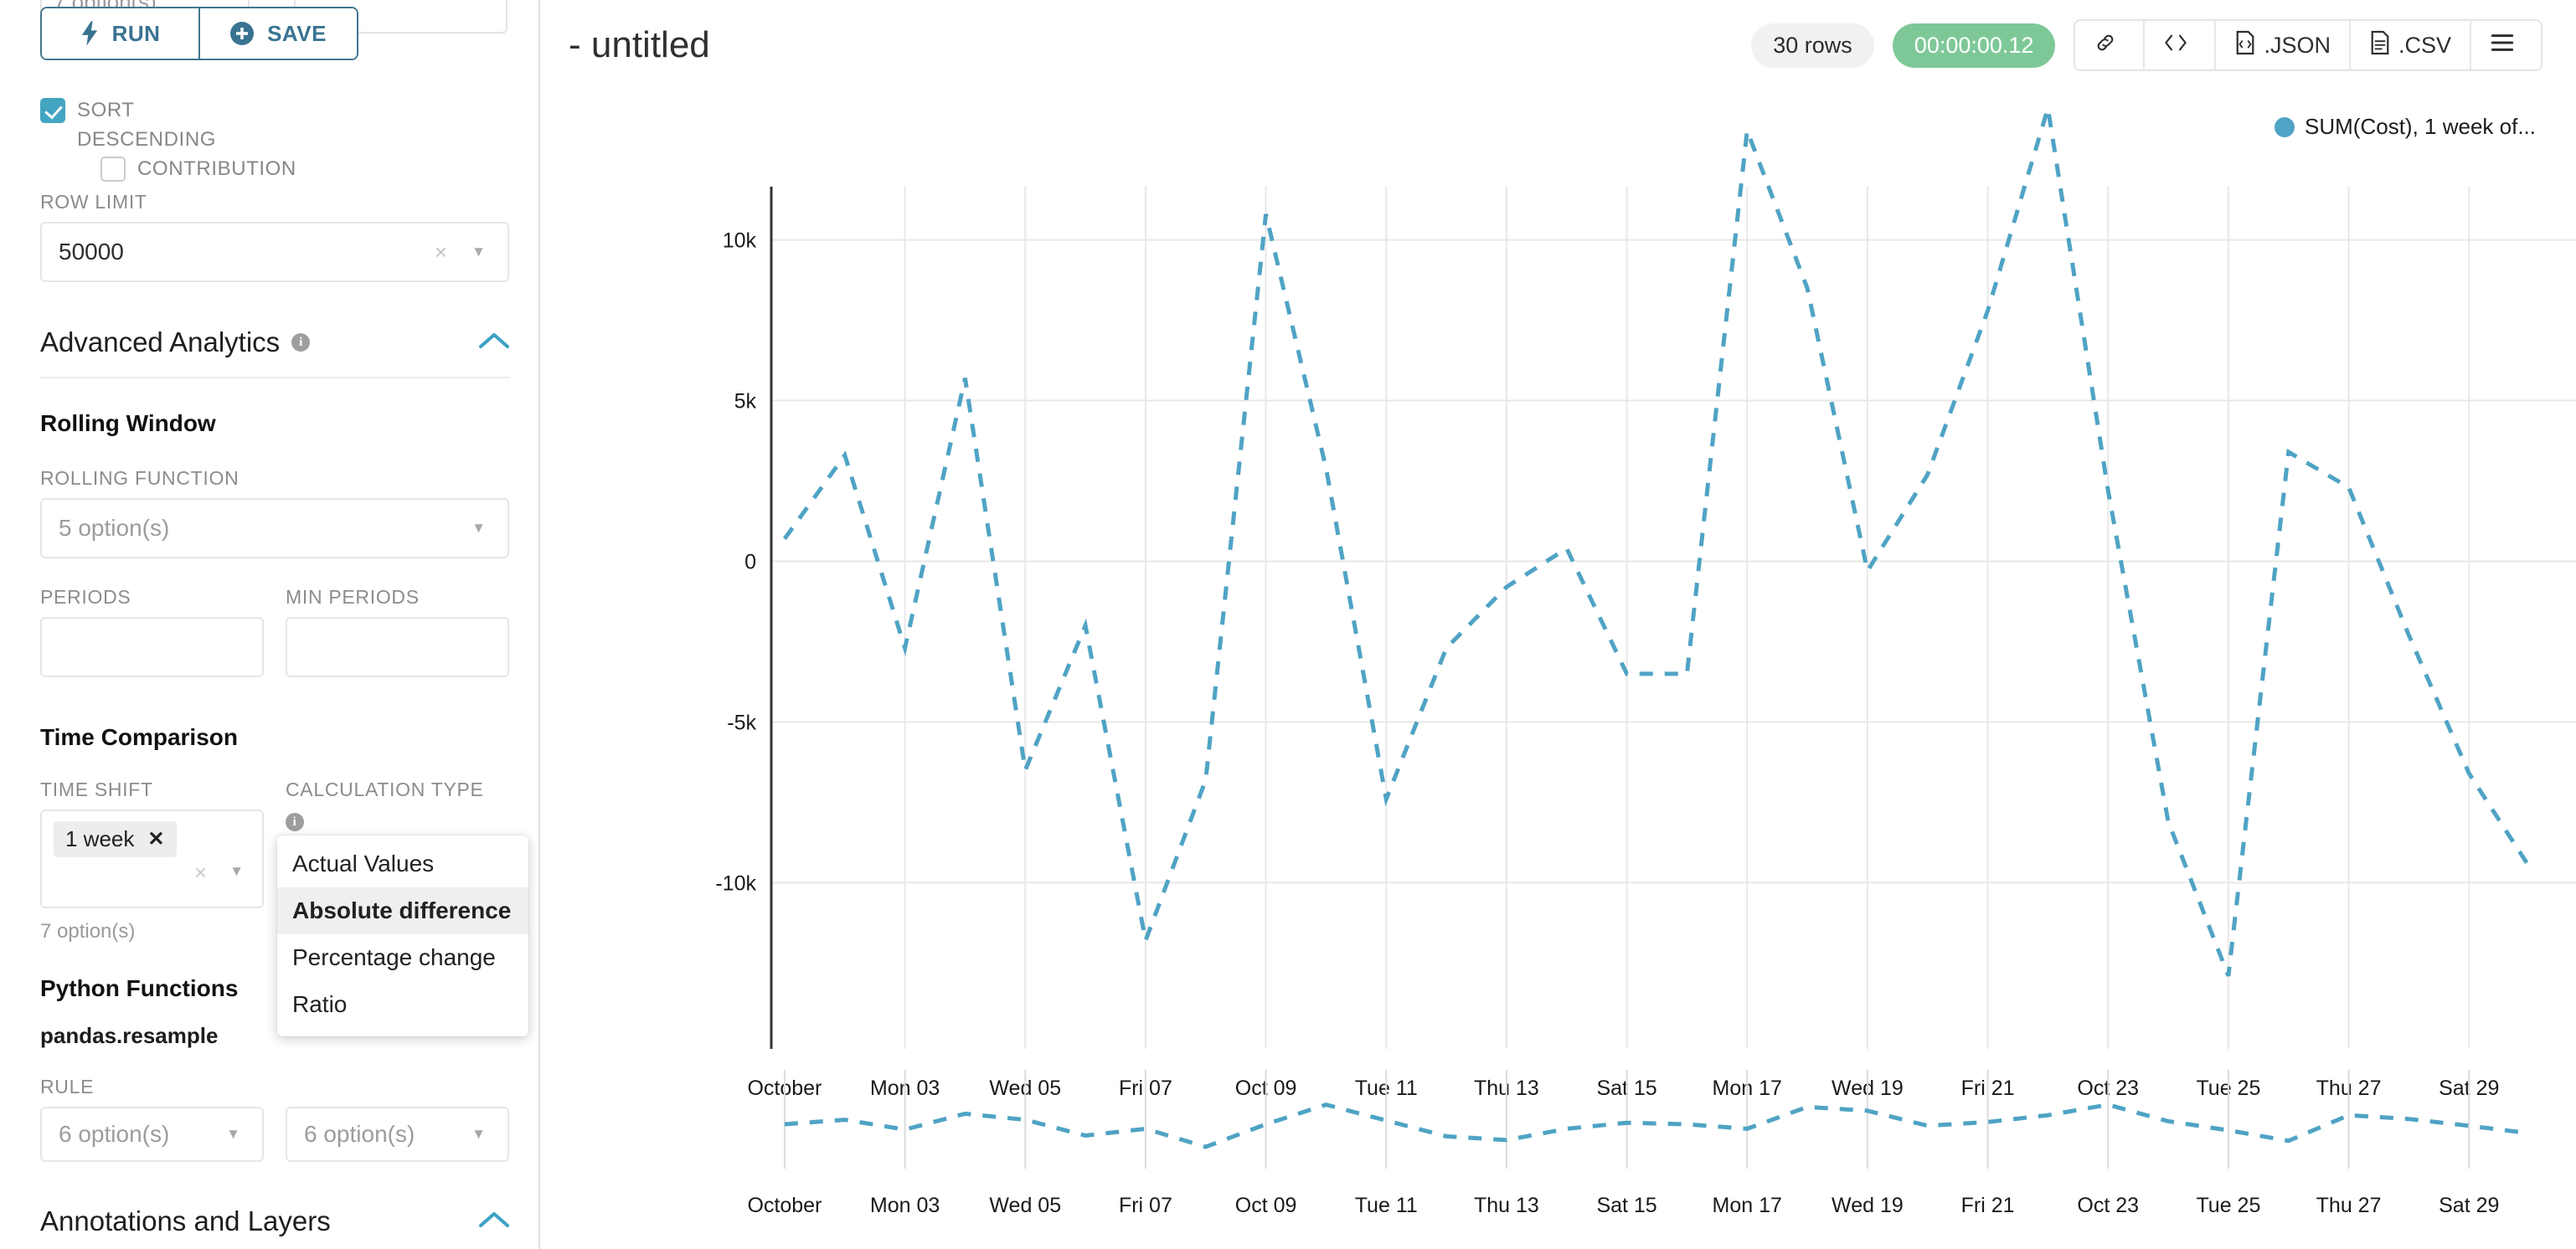 The width and height of the screenshot is (2576, 1249). Describe the element at coordinates (136, 33) in the screenshot. I see `run-button-label: RUN` at that location.